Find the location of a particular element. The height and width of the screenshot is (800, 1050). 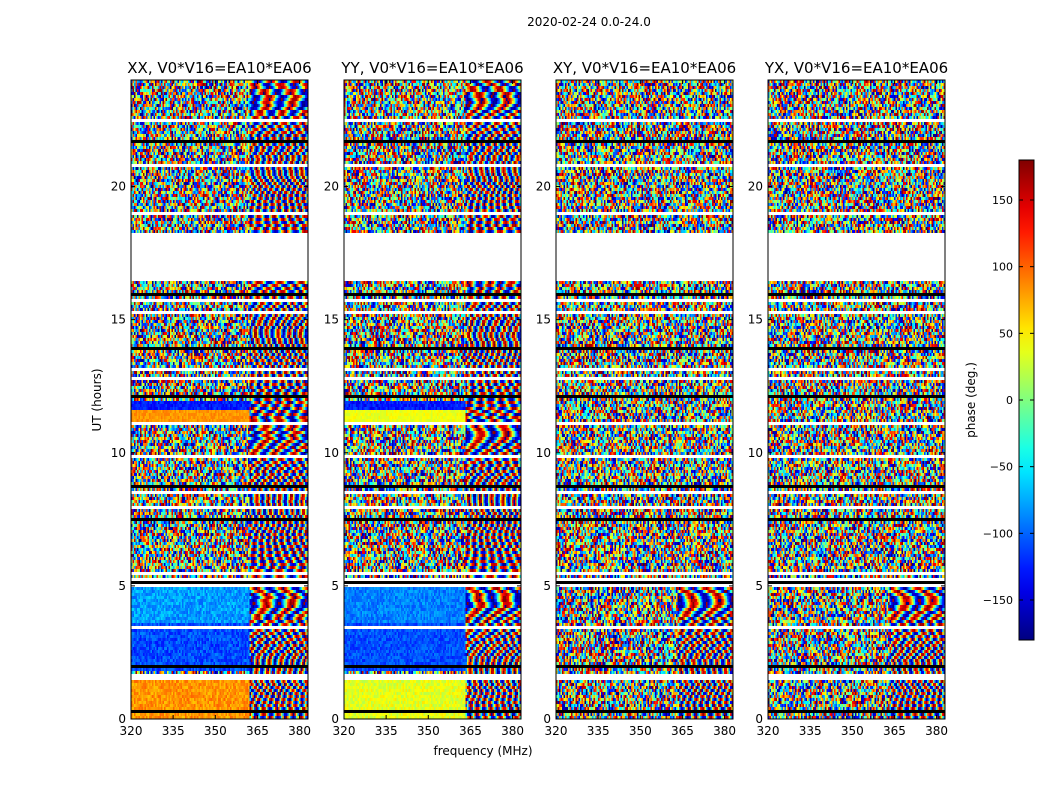

colorbar-label: phase (deg.) is located at coordinates (971, 400).